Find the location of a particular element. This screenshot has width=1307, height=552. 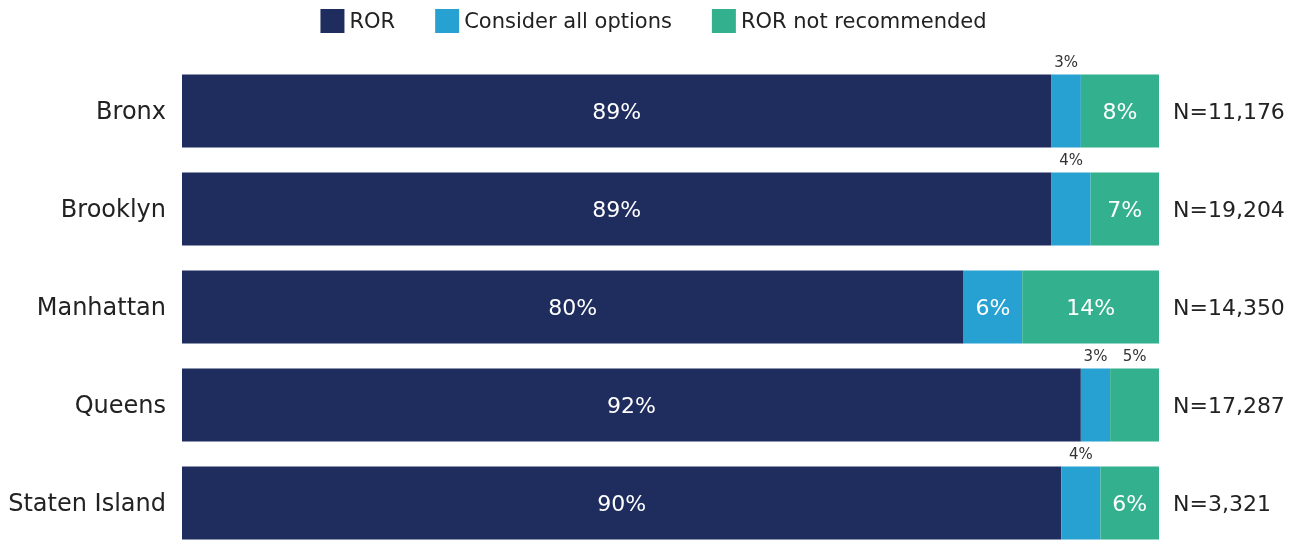

data-label: 14% is located at coordinates (1091, 307).